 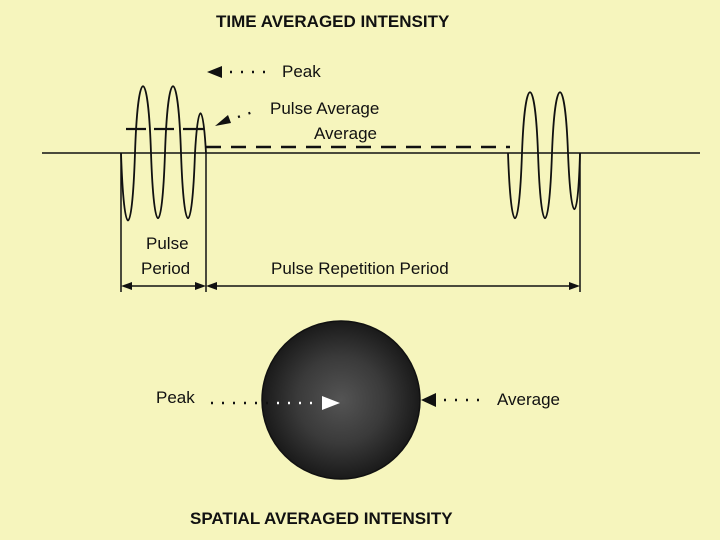 What do you see at coordinates (452, 400) in the screenshot?
I see `spatial-average-arrow` at bounding box center [452, 400].